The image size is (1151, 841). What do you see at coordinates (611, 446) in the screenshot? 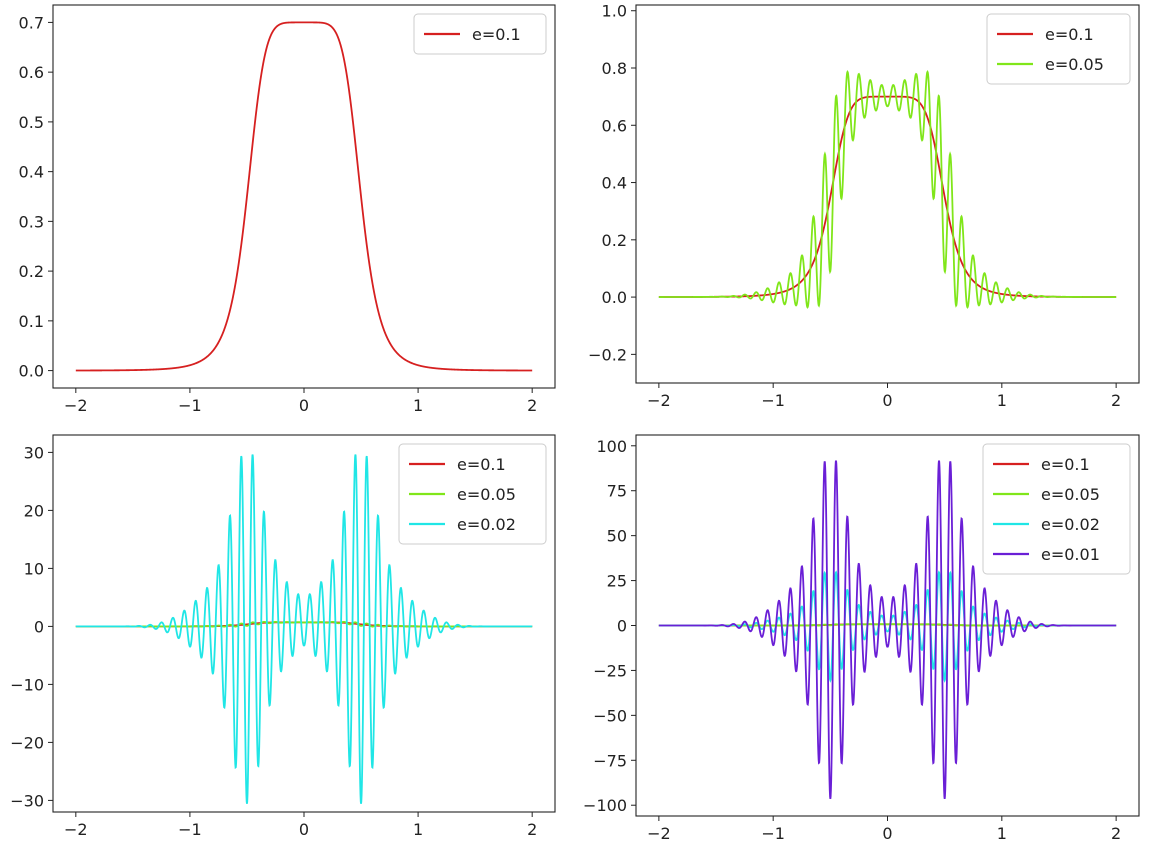
I see `y-tick-label: 100` at bounding box center [611, 446].